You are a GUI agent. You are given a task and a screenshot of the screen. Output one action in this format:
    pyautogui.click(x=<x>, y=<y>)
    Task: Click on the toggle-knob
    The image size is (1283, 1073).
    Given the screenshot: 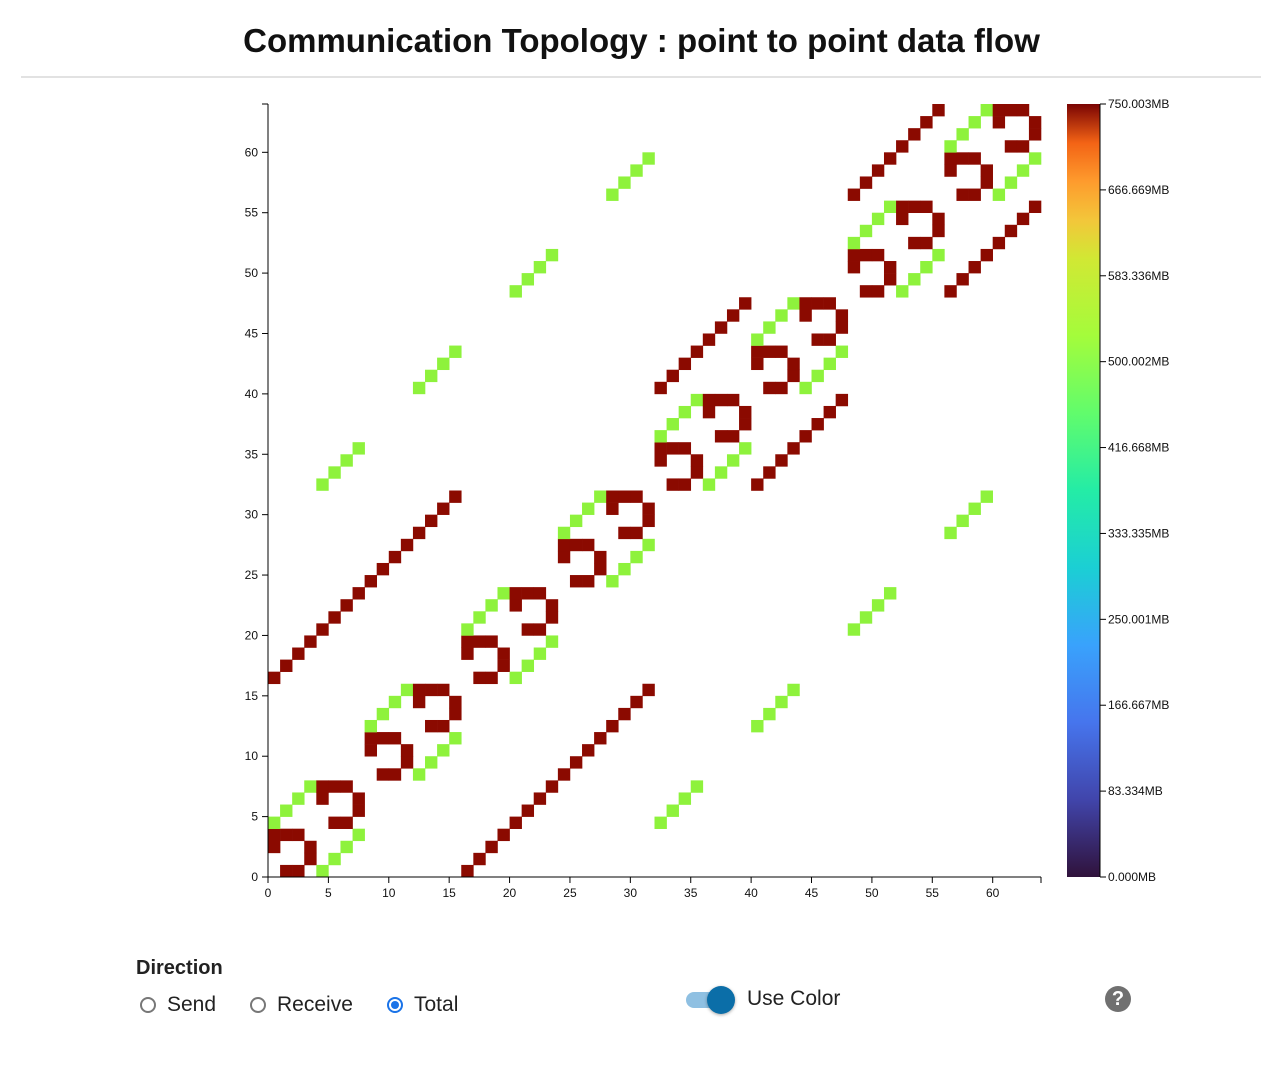 What is the action you would take?
    pyautogui.click(x=721, y=1000)
    